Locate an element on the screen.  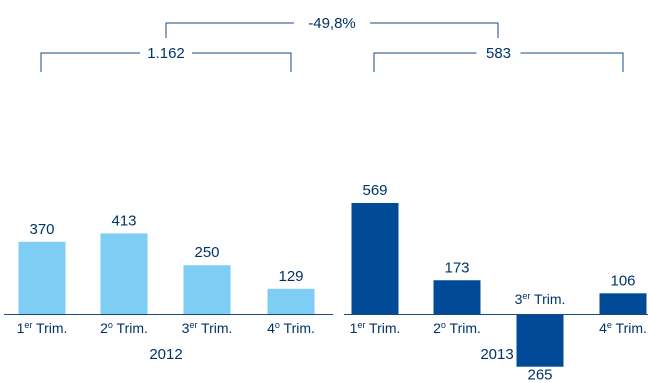
total-bracket-2012-left is located at coordinates (90, 62).